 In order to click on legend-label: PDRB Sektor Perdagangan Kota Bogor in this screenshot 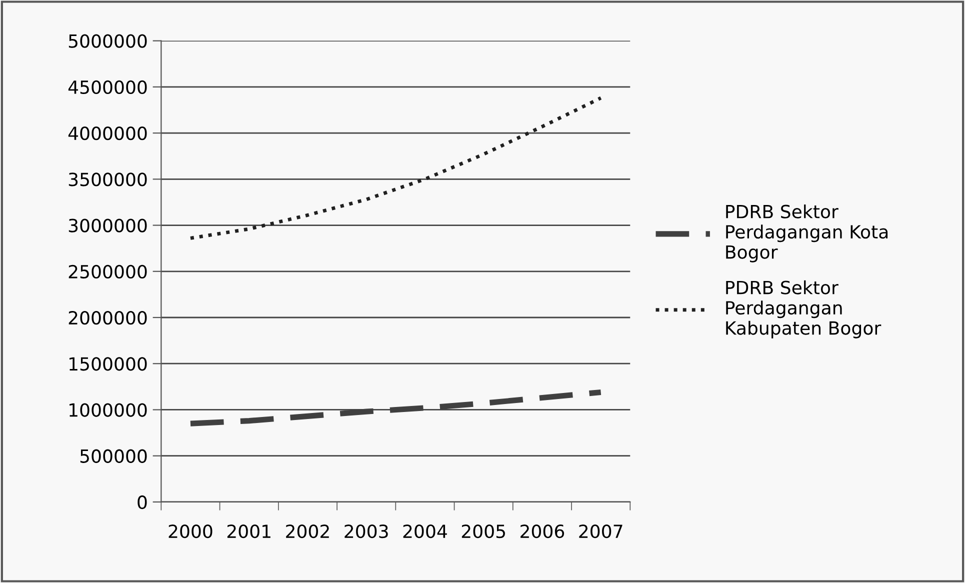, I will do `click(807, 233)`.